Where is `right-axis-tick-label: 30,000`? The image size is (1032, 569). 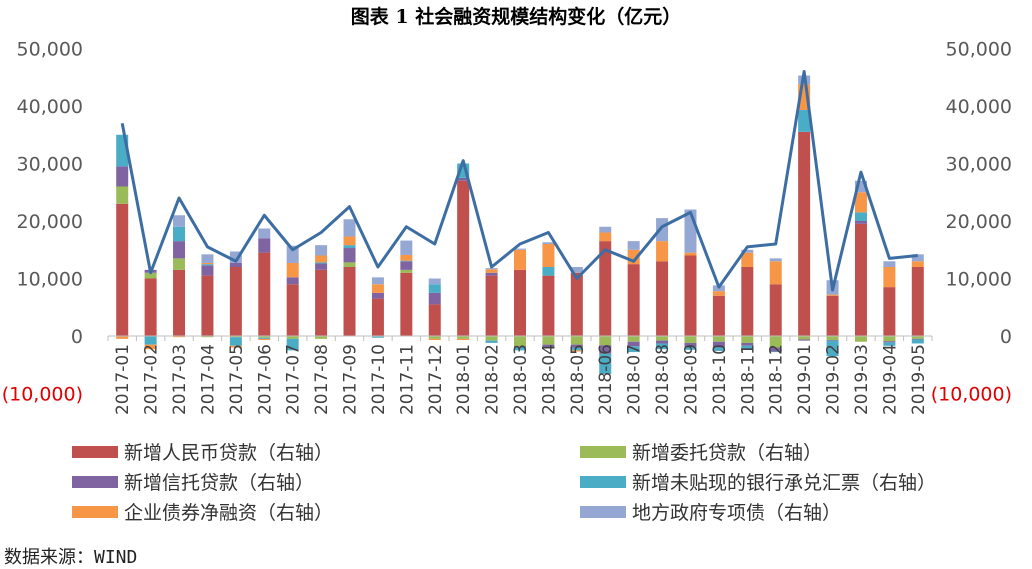
right-axis-tick-label: 30,000 is located at coordinates (979, 165).